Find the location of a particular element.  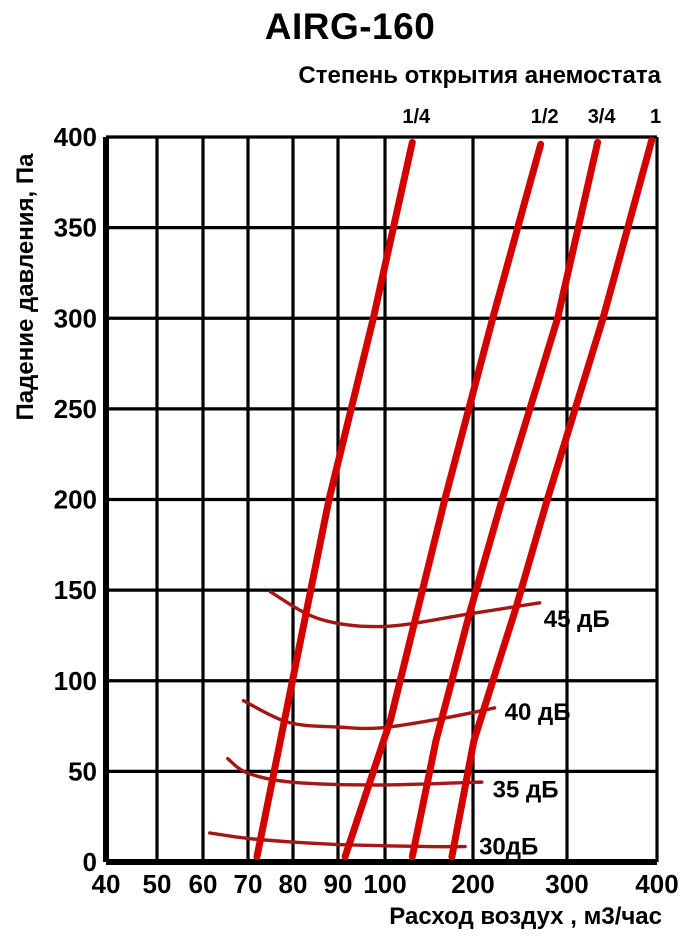

x-tick-label-50: 50 is located at coordinates (157, 884).